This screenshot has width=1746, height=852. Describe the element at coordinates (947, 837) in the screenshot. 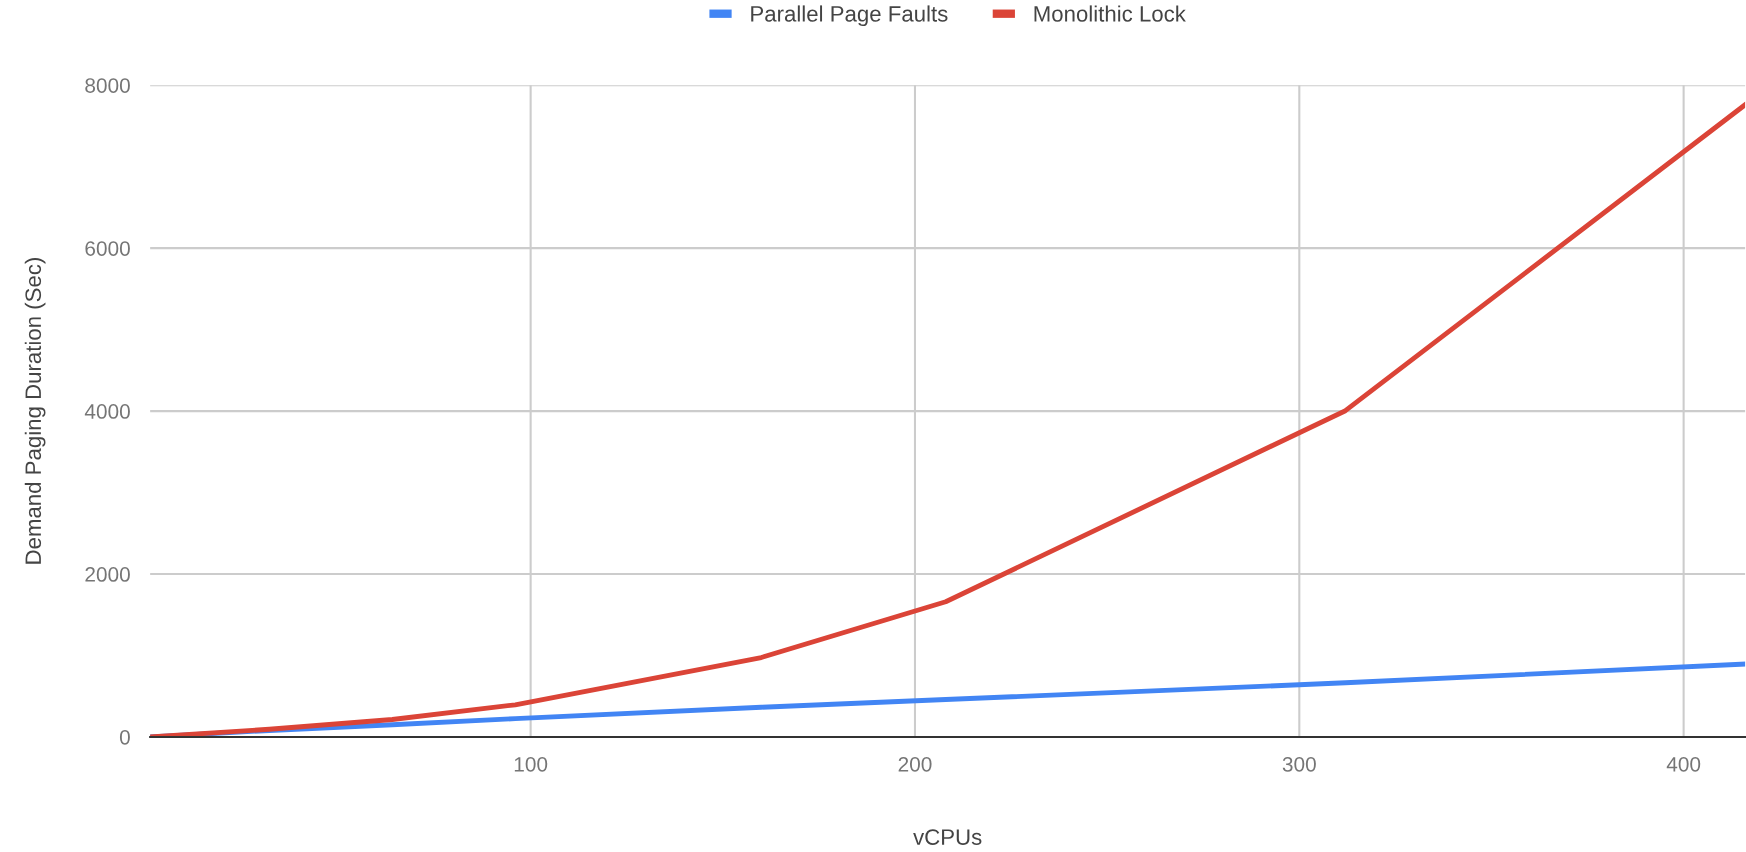

I see `x-axis-title: vCPUs` at that location.